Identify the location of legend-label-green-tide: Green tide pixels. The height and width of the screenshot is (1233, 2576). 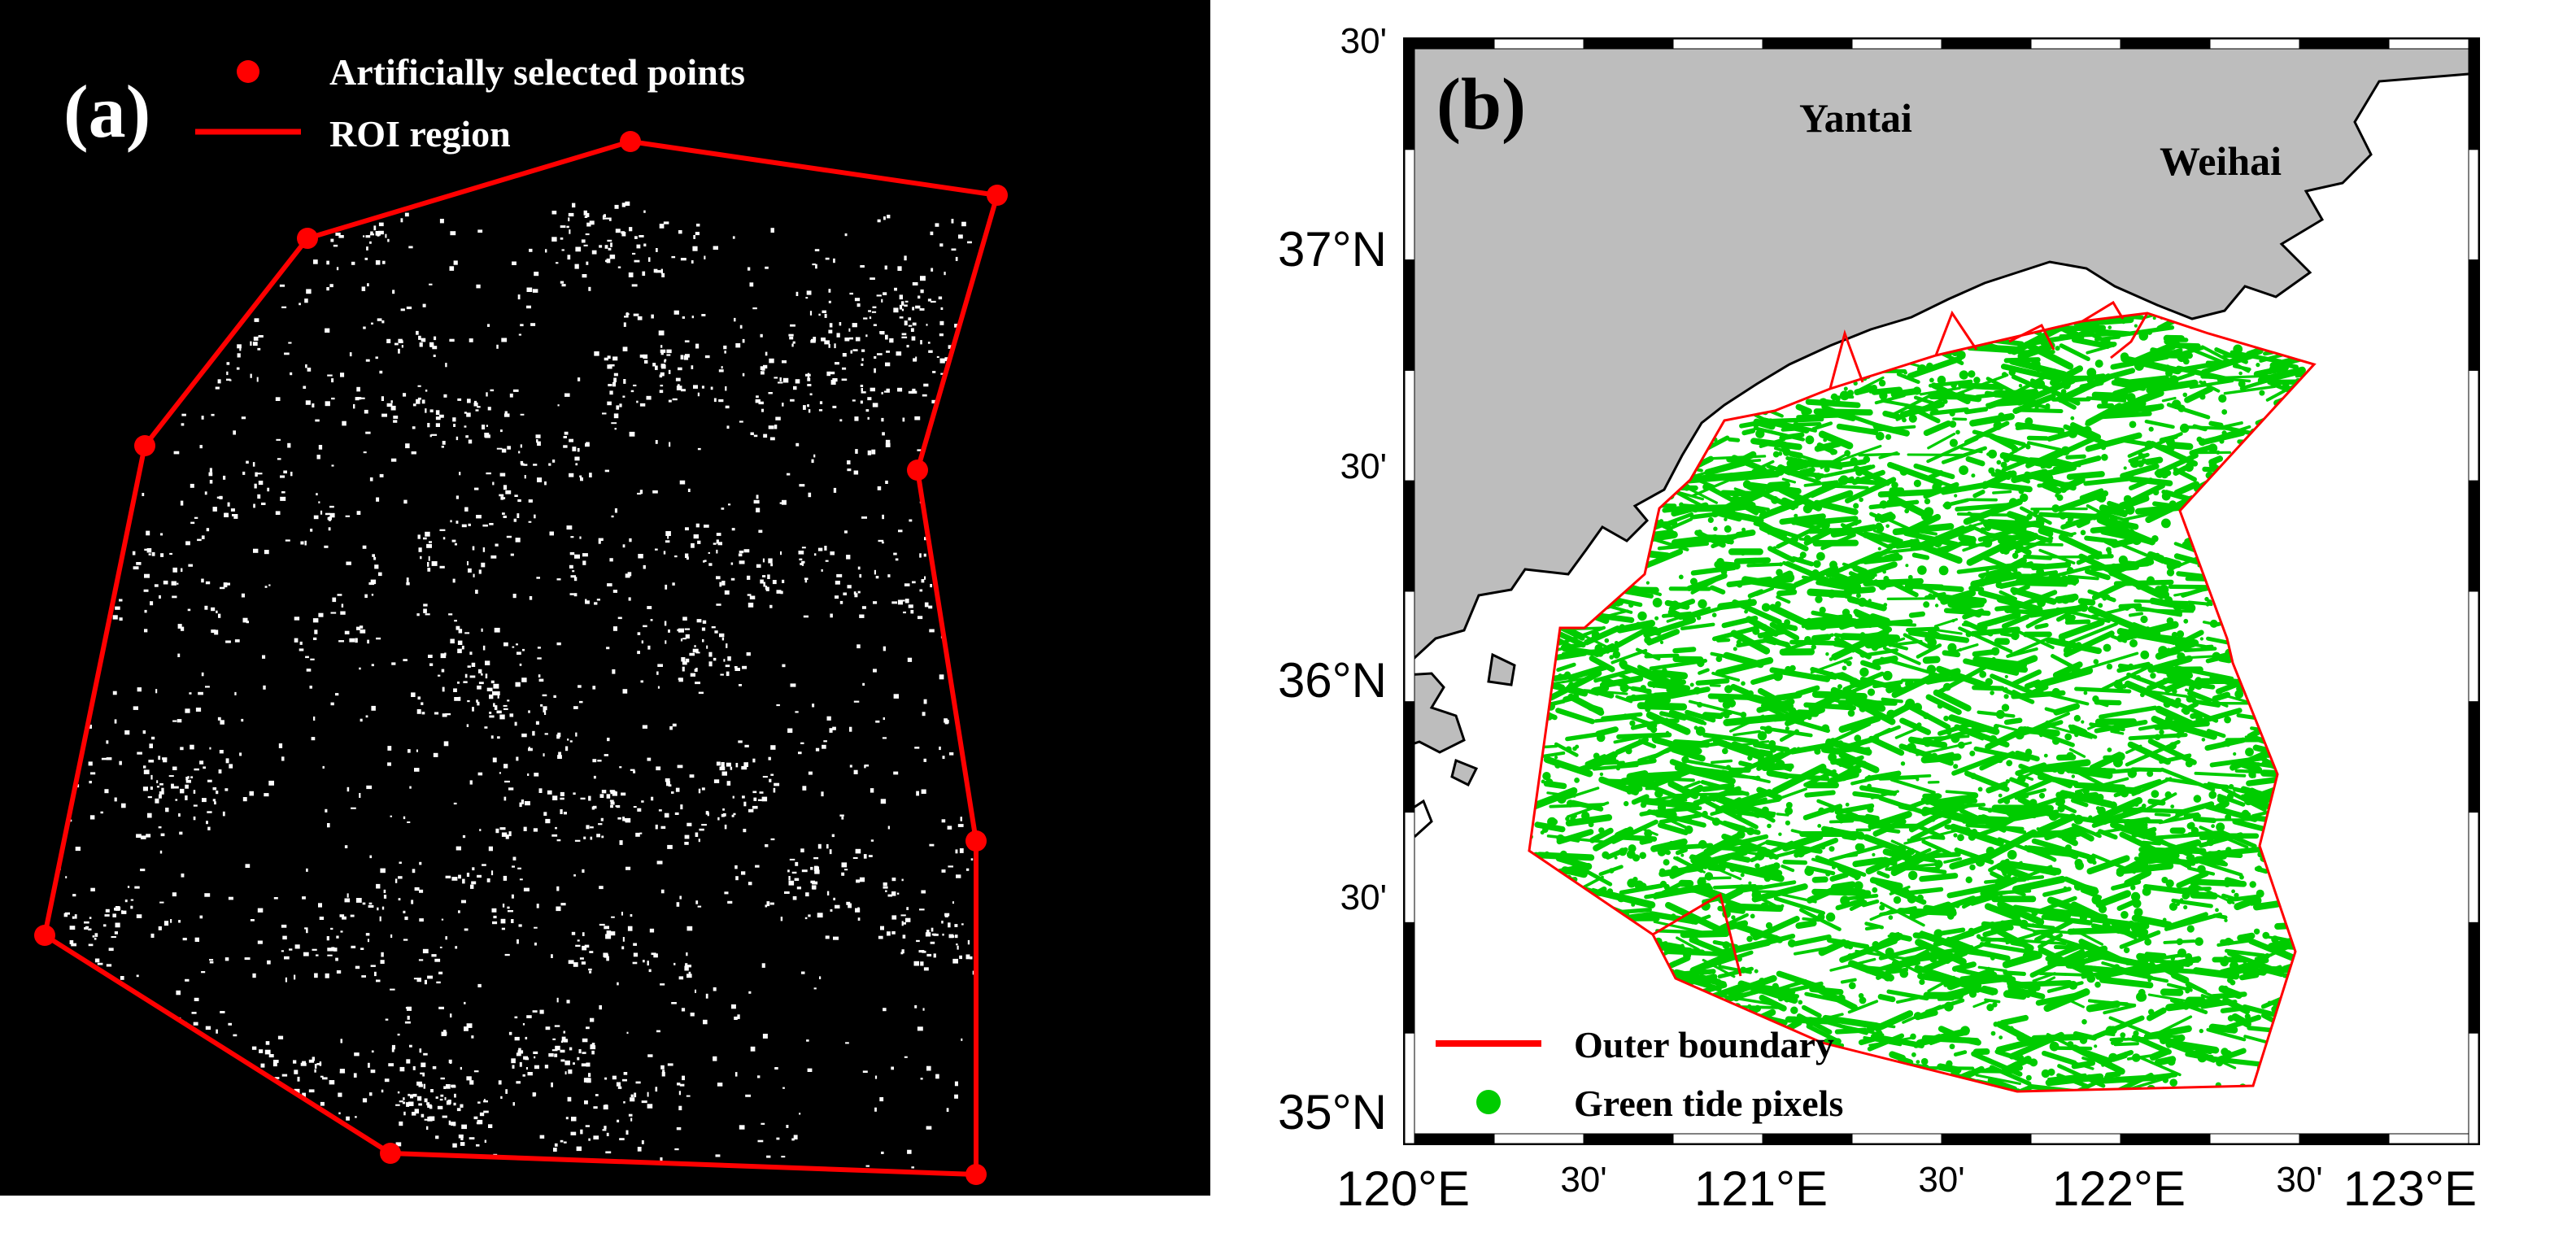
(1708, 1103).